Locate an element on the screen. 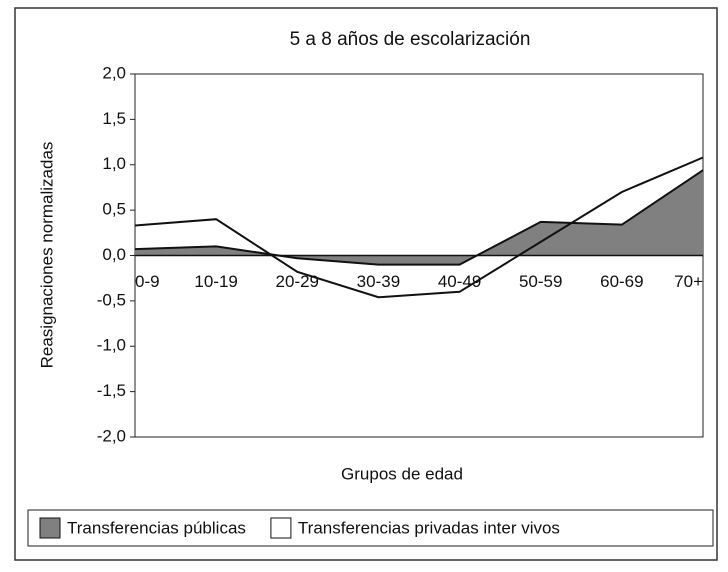 This screenshot has height=572, width=728. y-tick-label: -1,5 is located at coordinates (111, 390).